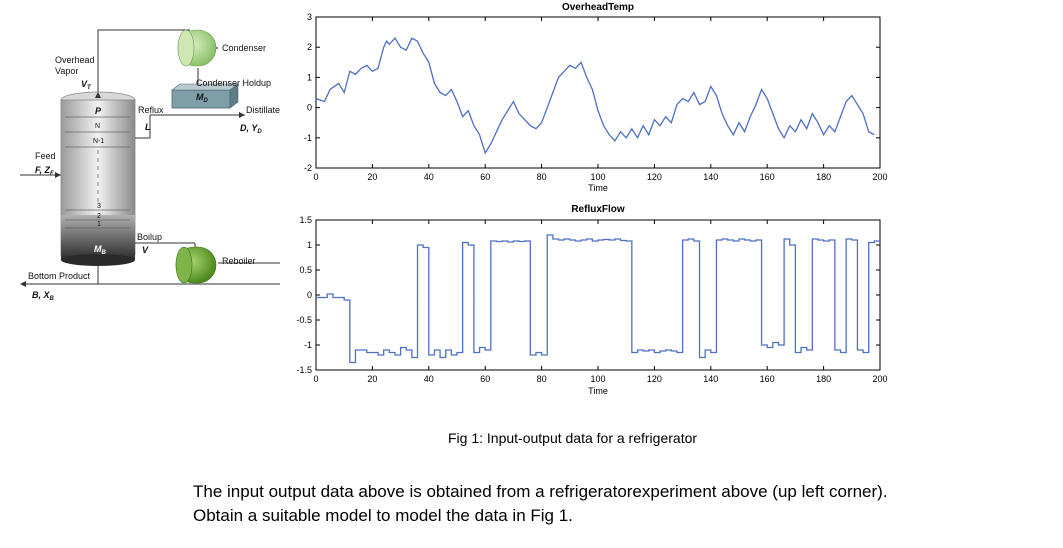 Image resolution: width=1063 pixels, height=548 pixels. I want to click on reflux-flow-xtick-label: 160, so click(767, 379).